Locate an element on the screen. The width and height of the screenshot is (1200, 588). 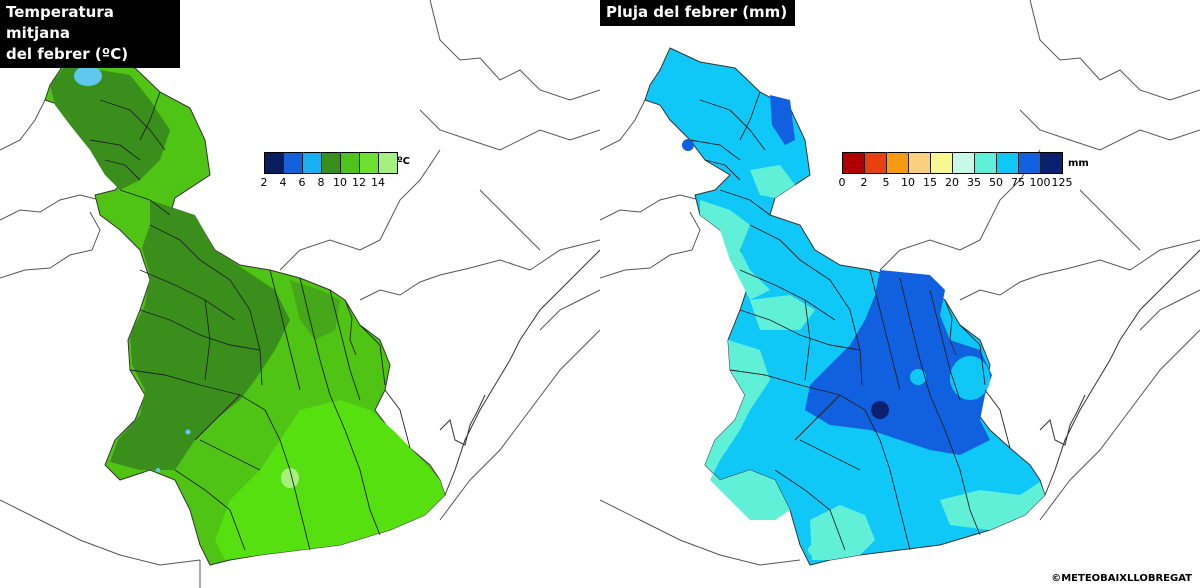
temperature-legend-ticks: 2 4 6 8 10 12 14 is located at coordinates (328, 183).